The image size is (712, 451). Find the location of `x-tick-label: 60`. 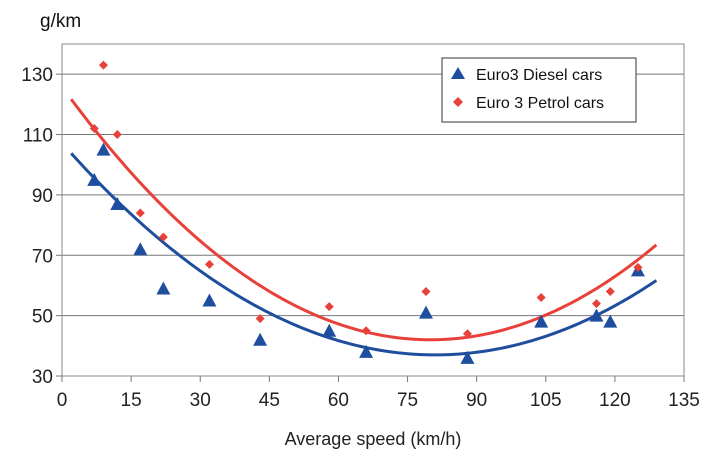

x-tick-label: 60 is located at coordinates (338, 400).